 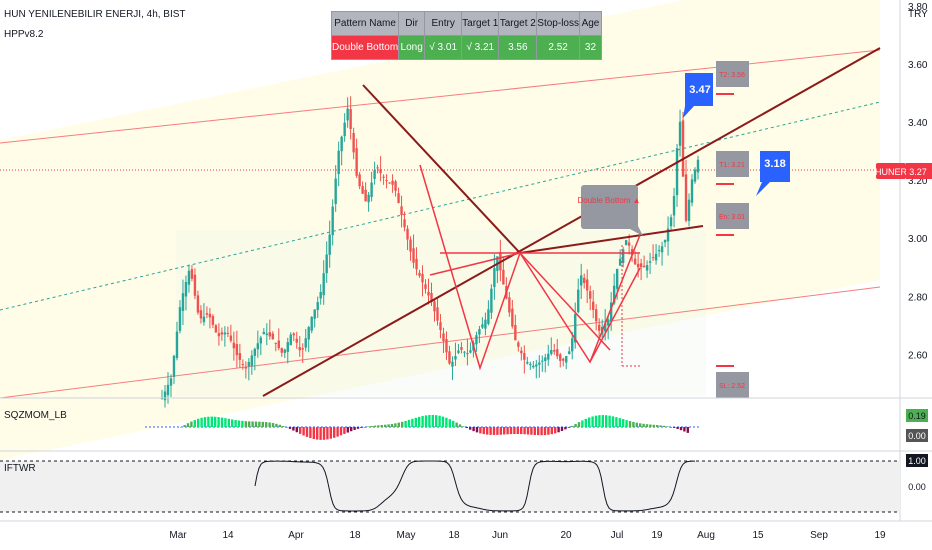 I want to click on level-tag-t1-box, so click(x=732, y=164).